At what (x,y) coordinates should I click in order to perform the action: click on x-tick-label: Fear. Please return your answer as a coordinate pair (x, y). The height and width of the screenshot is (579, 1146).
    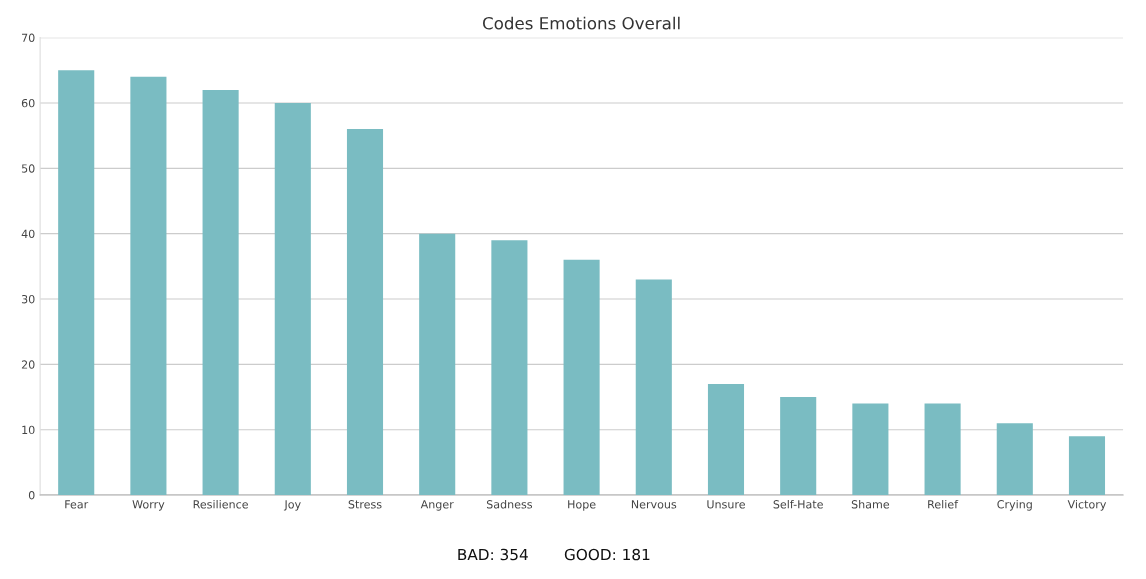
    Looking at the image, I should click on (77, 504).